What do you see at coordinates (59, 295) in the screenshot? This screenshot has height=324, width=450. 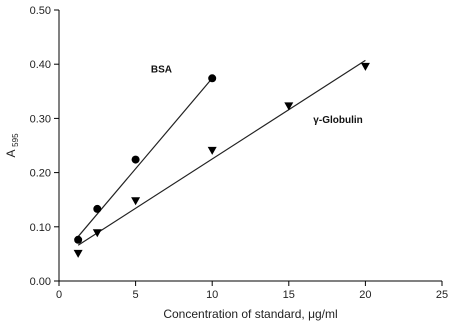 I see `x-tick-label: 0` at bounding box center [59, 295].